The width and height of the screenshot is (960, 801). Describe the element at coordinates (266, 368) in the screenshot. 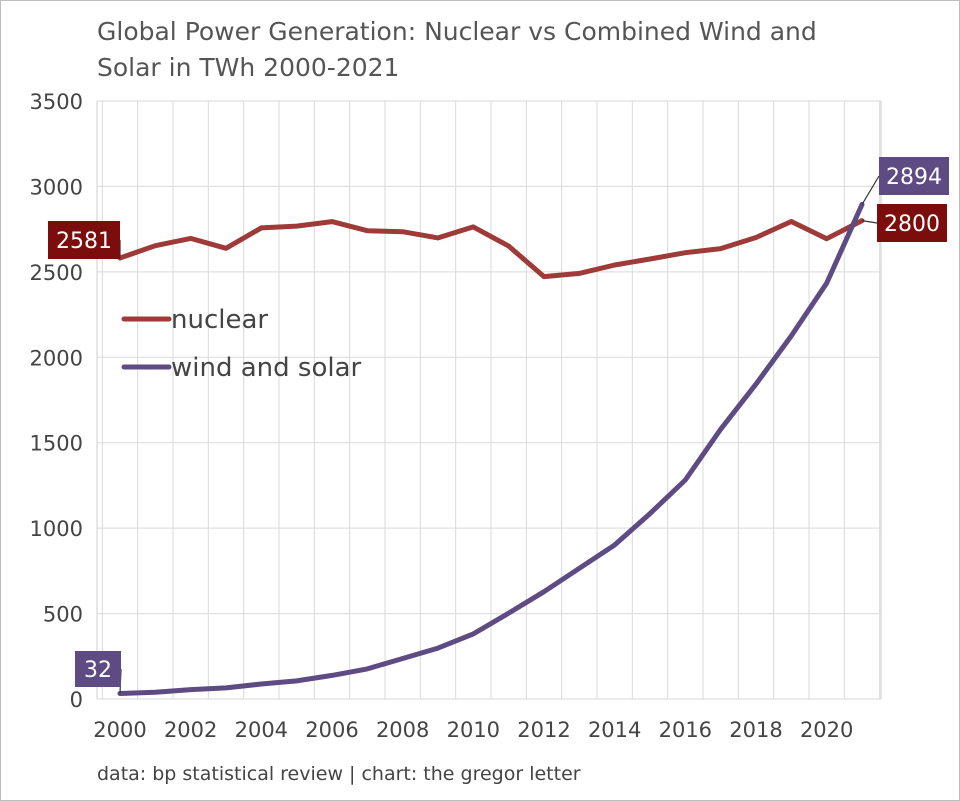

I see `legend-label: wind and solar` at that location.